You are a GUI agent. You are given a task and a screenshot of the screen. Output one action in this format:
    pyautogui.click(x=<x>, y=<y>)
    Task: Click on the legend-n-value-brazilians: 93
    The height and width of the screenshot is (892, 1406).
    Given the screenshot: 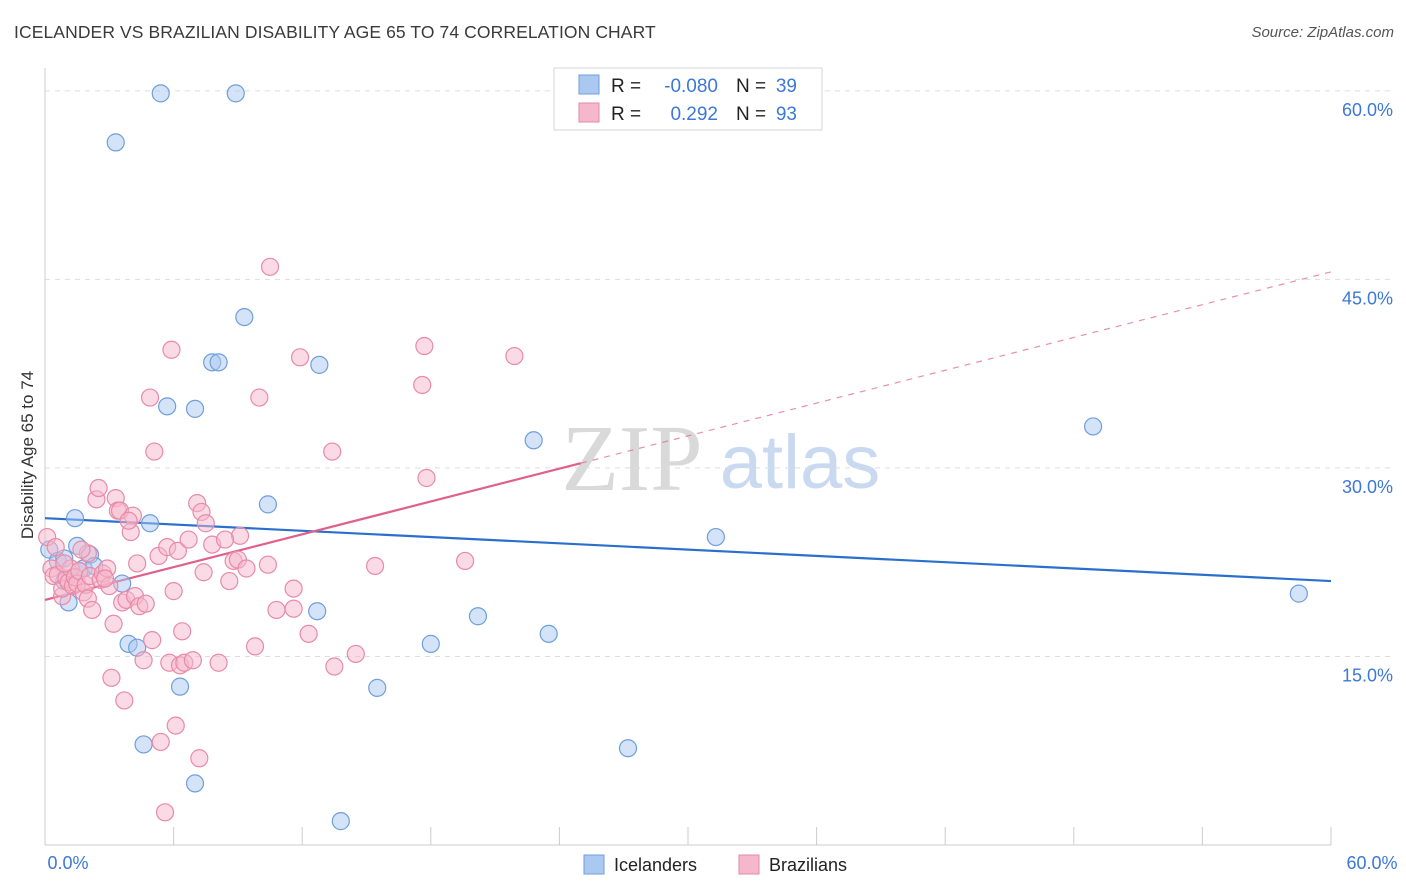 What is the action you would take?
    pyautogui.click(x=786, y=114)
    